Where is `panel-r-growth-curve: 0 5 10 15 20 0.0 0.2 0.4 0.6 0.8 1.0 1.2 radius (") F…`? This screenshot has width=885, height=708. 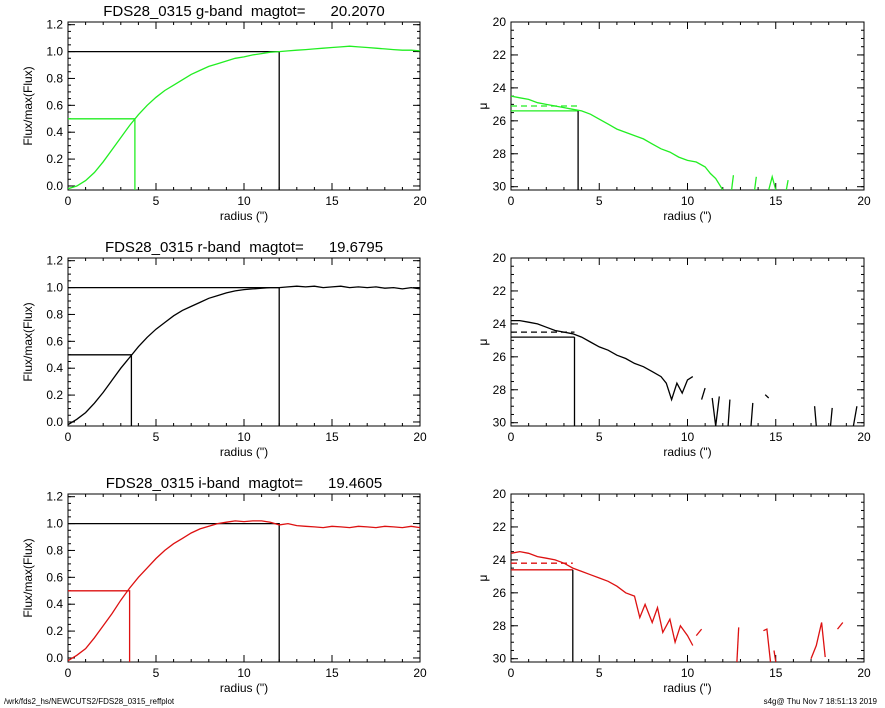 panel-r-growth-curve: 0 5 10 15 20 0.0 0.2 0.4 0.6 0.8 1.0 1.2 radius (") F… is located at coordinates (224, 349).